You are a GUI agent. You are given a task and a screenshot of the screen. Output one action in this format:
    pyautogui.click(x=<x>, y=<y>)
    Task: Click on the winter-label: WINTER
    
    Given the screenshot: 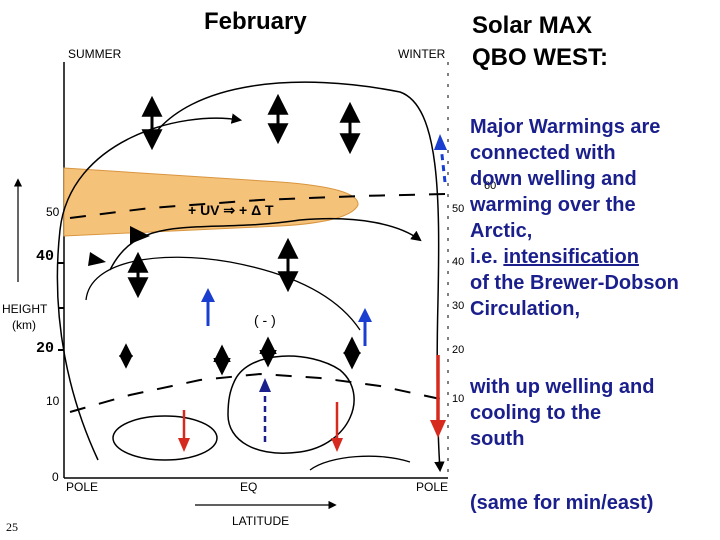 What is the action you would take?
    pyautogui.click(x=422, y=54)
    